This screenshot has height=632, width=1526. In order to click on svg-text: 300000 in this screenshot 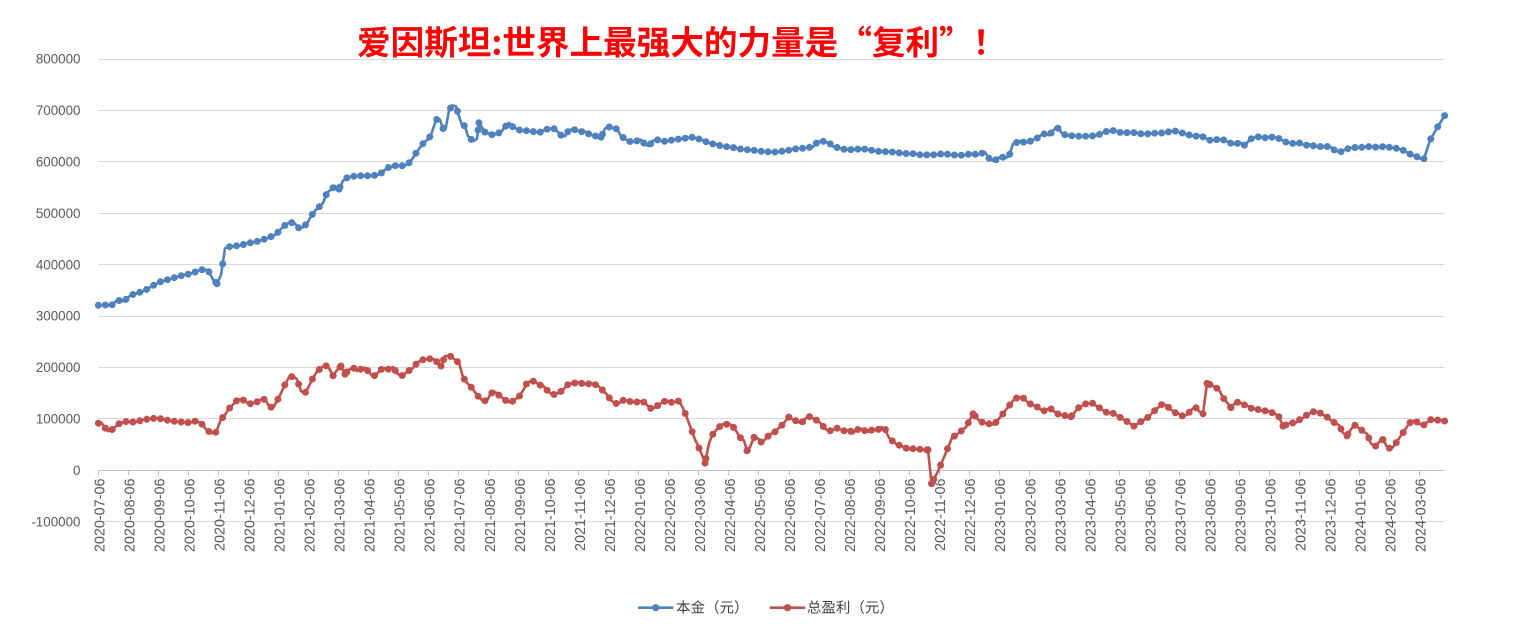, I will do `click(58, 316)`.